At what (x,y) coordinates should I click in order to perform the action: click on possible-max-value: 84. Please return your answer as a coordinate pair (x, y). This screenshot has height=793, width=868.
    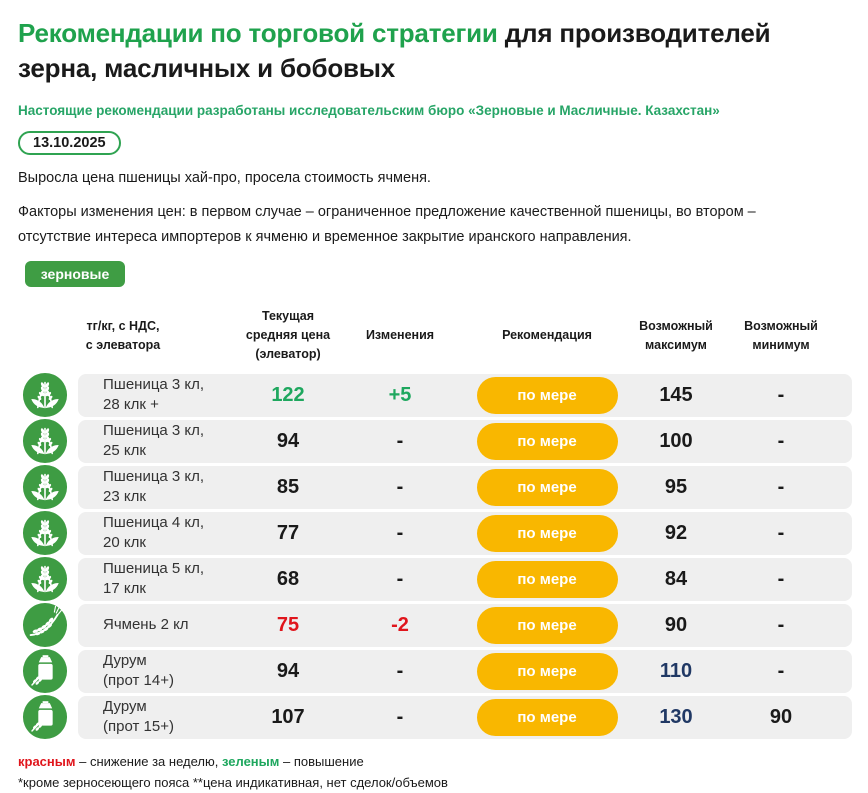
    Looking at the image, I should click on (676, 578).